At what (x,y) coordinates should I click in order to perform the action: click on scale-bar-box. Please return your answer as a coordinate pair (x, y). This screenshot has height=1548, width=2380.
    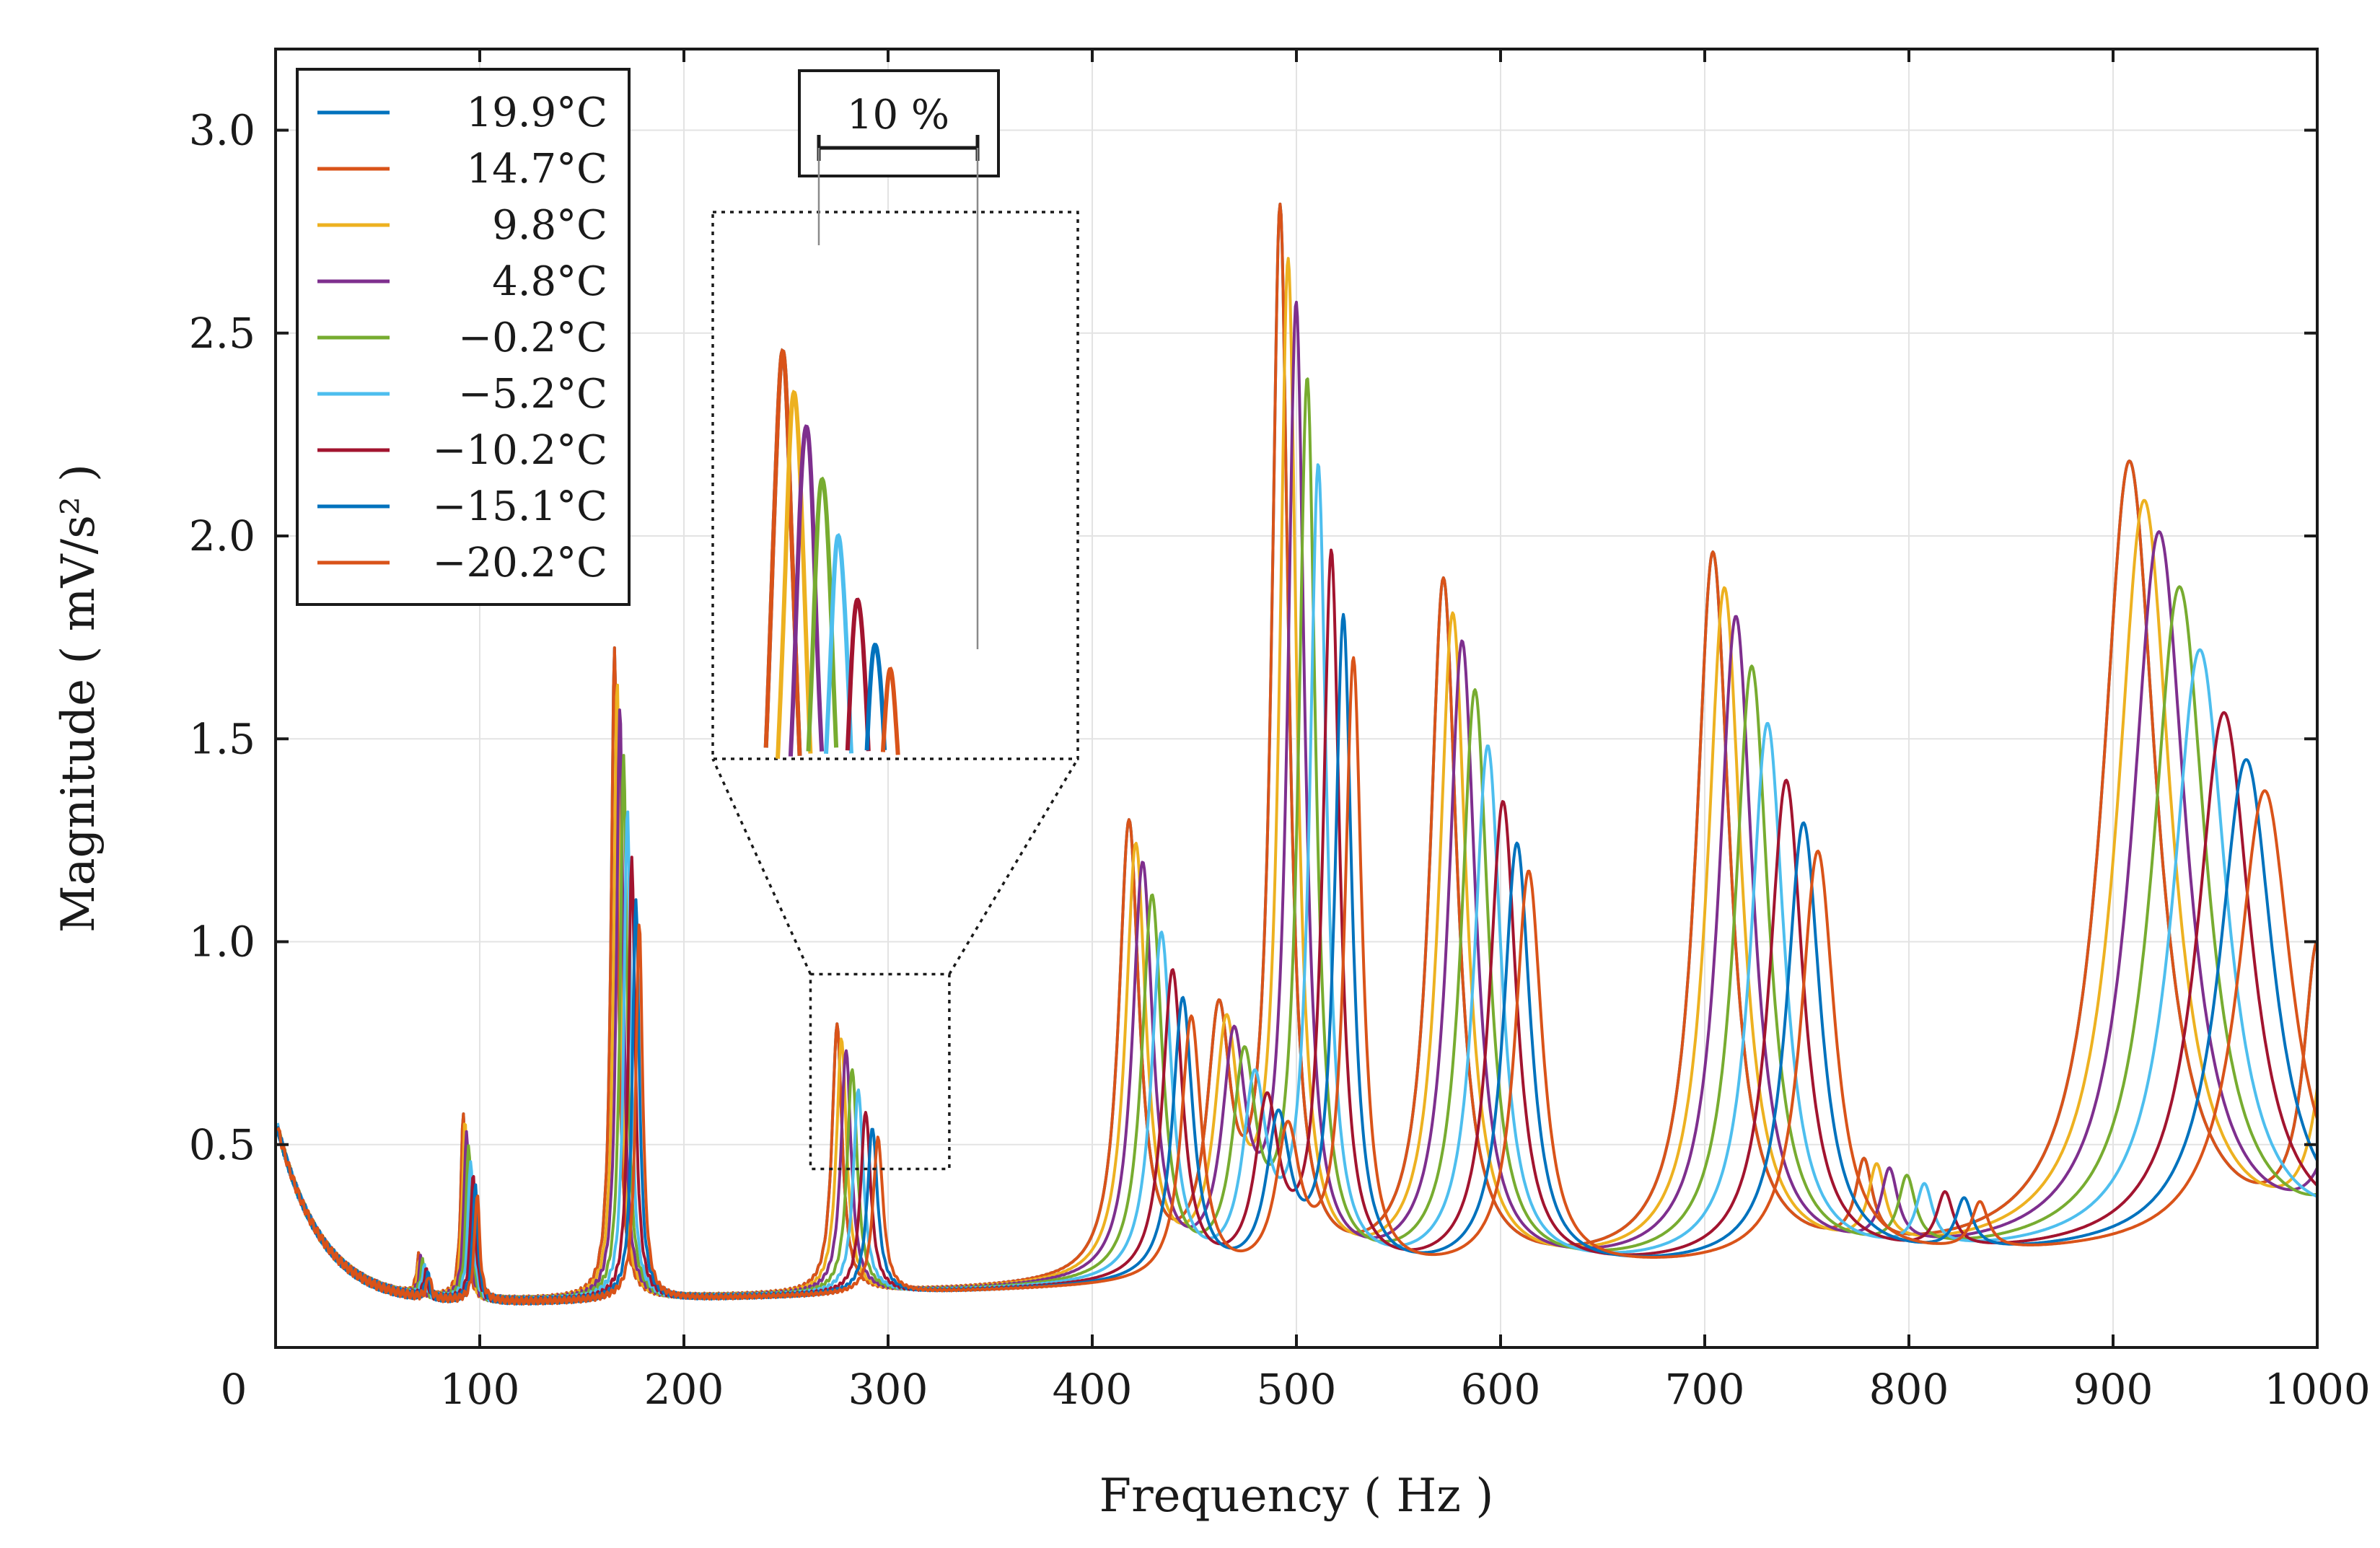
    Looking at the image, I should click on (899, 123).